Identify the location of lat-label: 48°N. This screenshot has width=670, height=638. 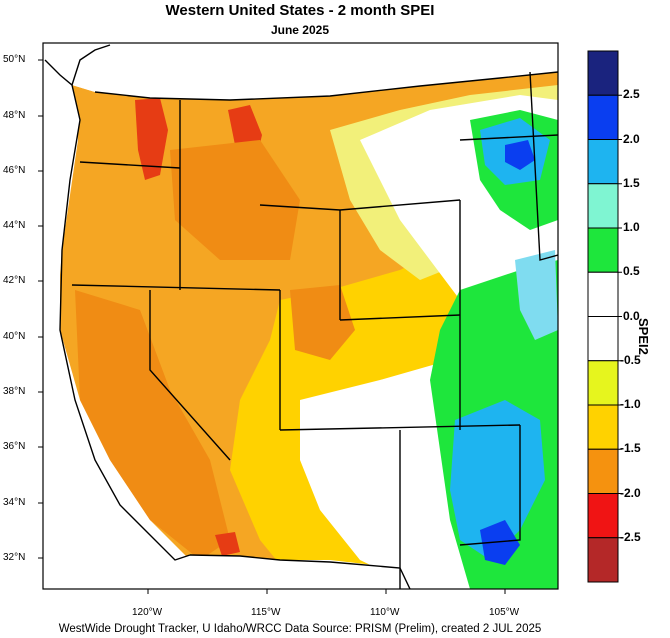
(14, 115).